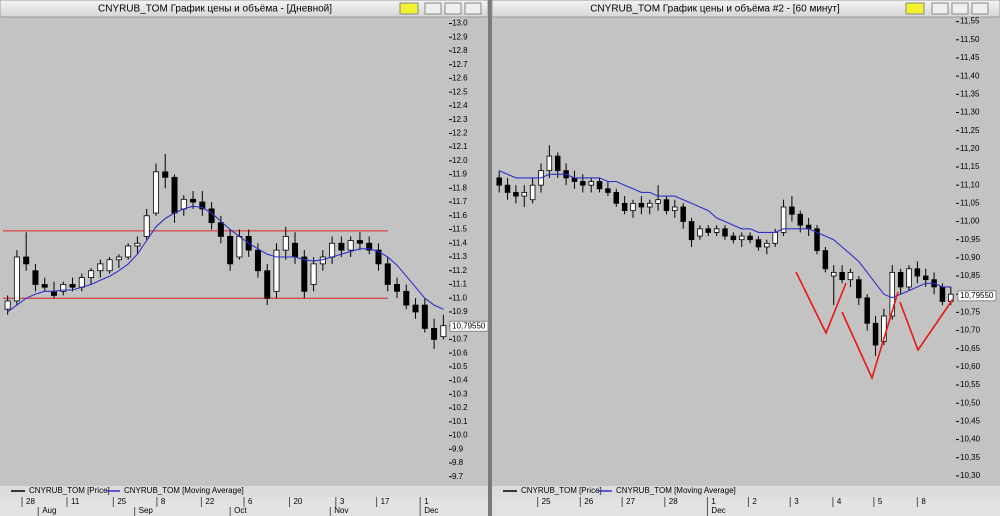 The image size is (1000, 516). I want to click on y-tick-label: 10,95, so click(970, 239).